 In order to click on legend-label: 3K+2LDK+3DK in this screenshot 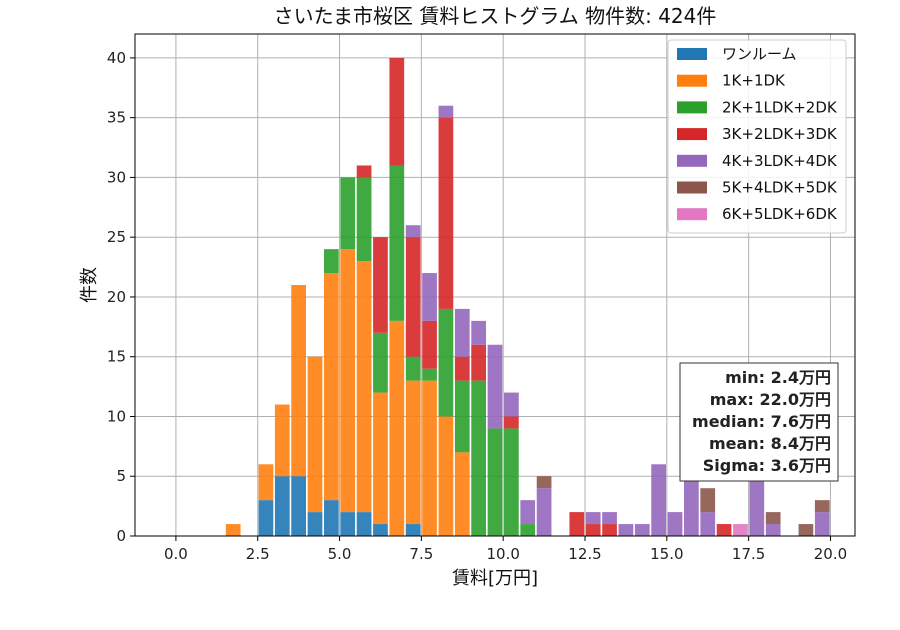, I will do `click(780, 134)`.